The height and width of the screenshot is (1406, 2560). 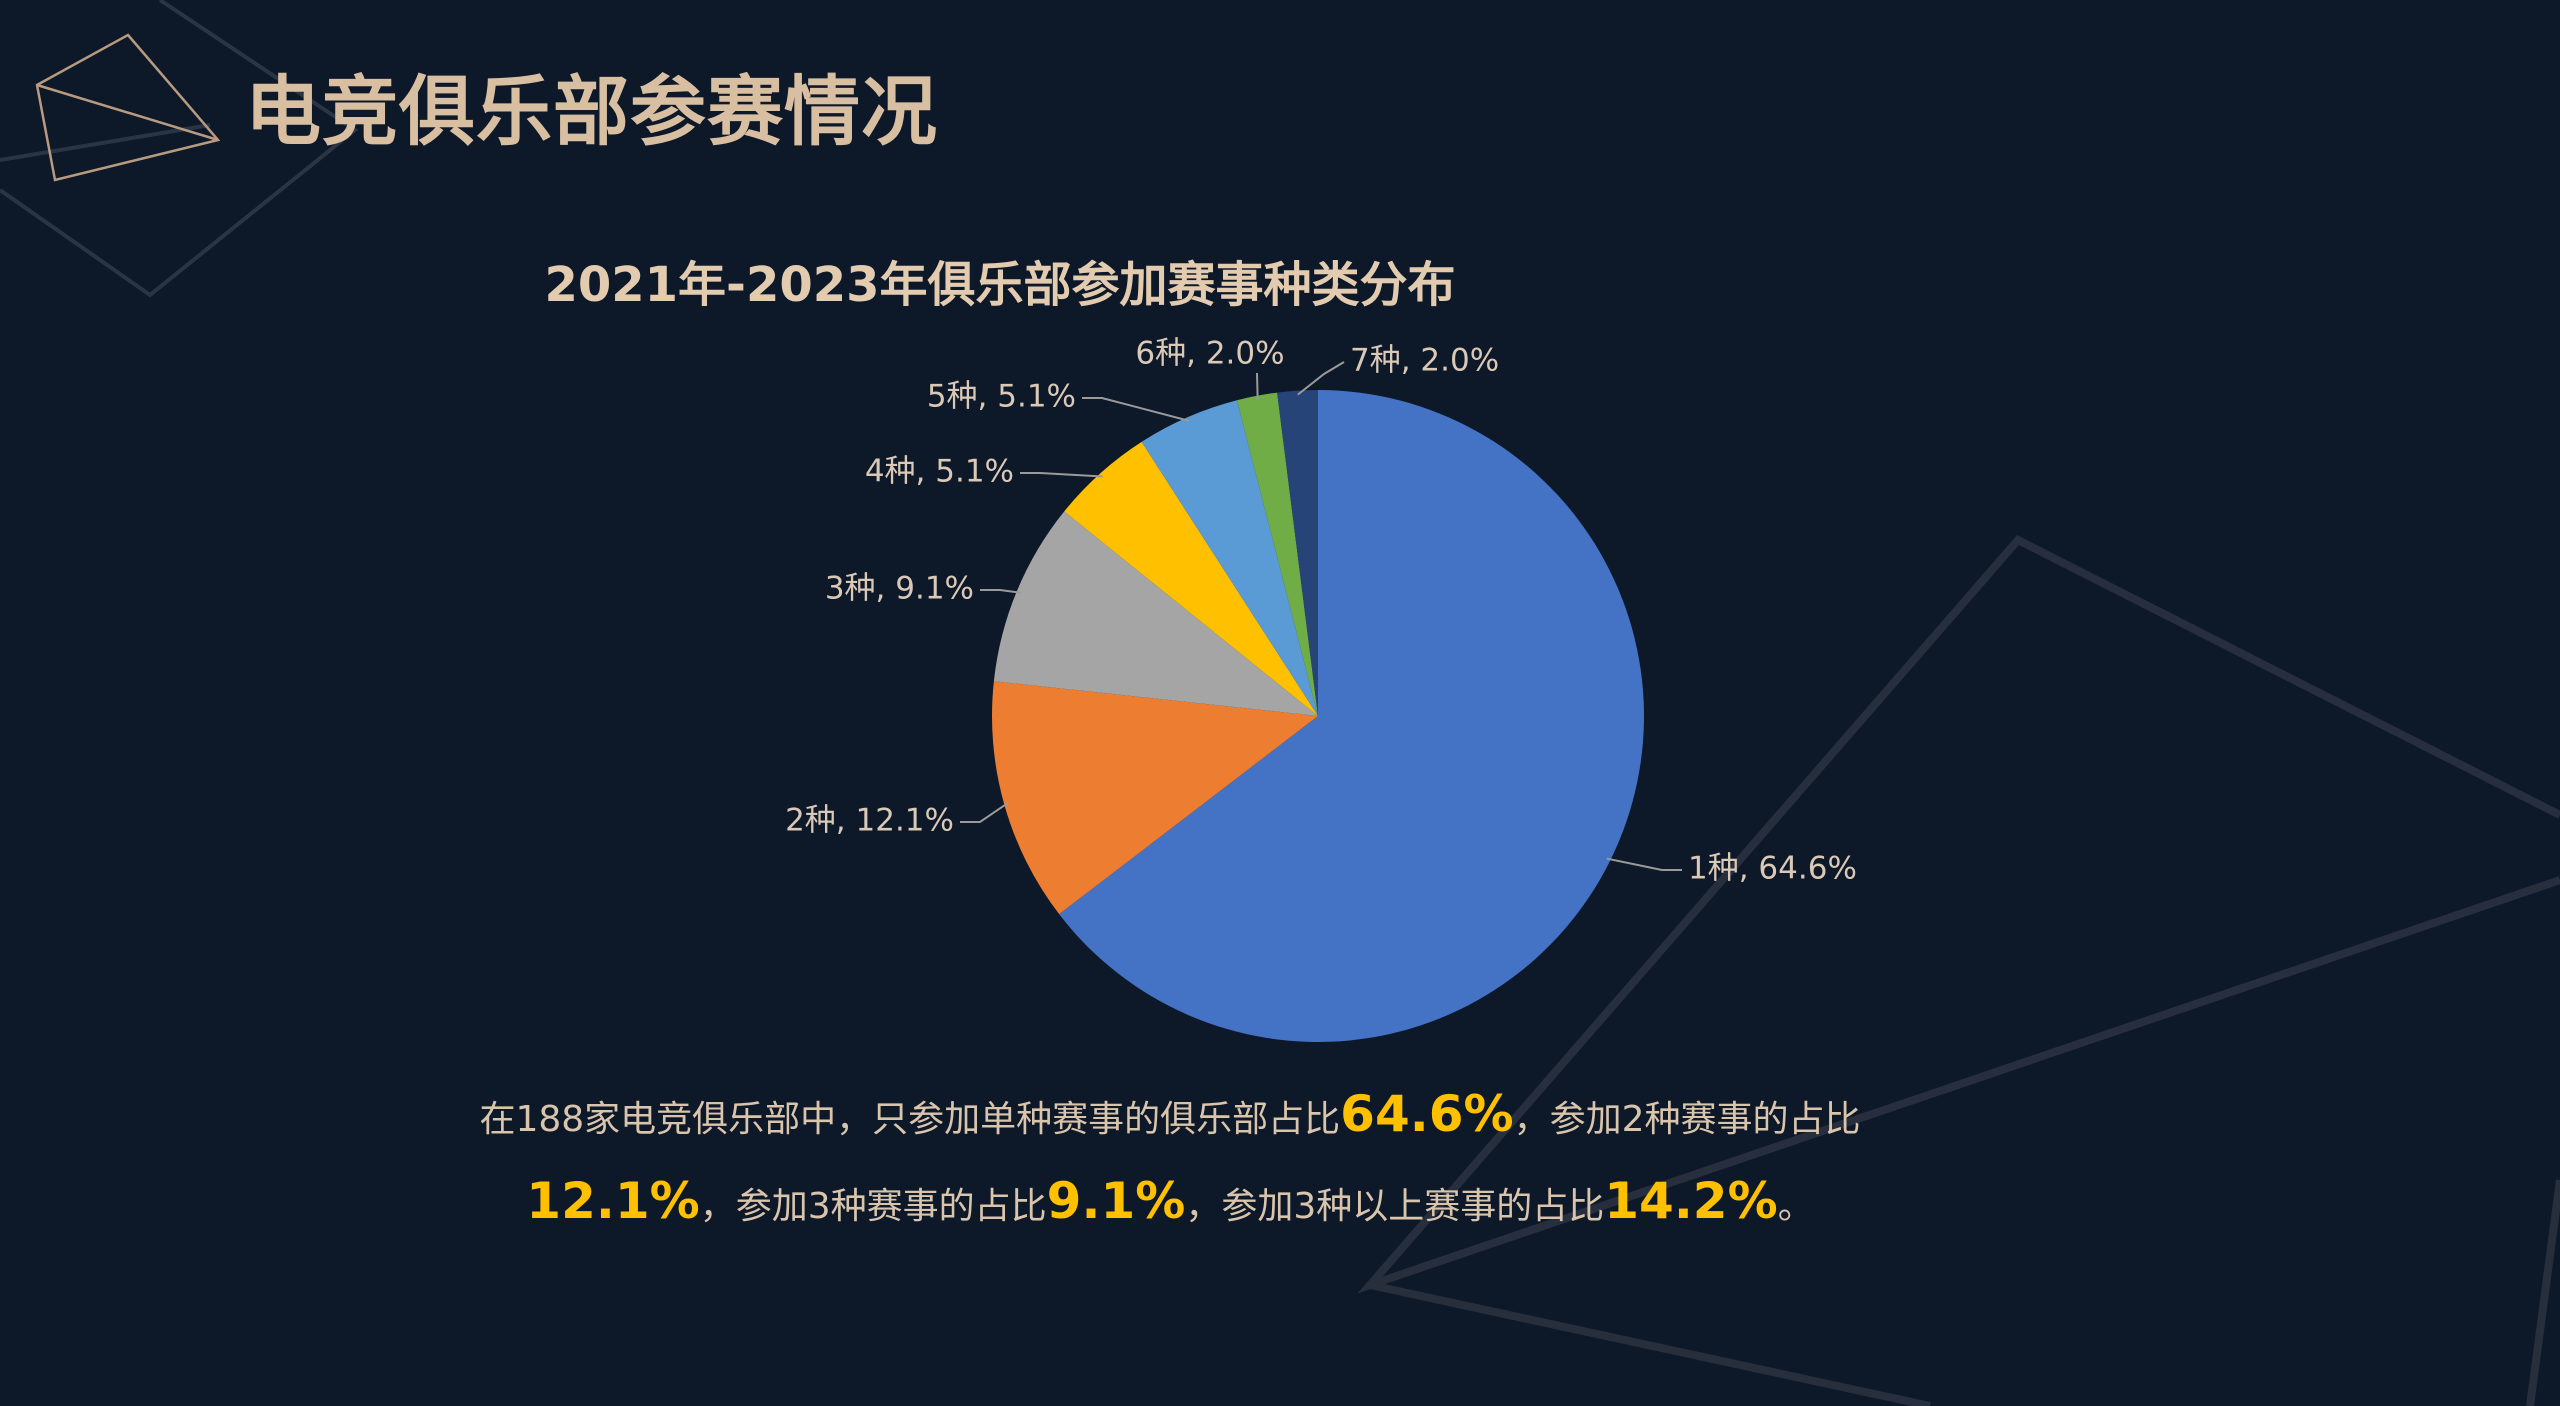 I want to click on summary-line-1: 在188家电竞俱乐部中，只参加单种赛事的俱乐部占比64.6%，参加2种赛事的占比, so click(x=1225, y=1114).